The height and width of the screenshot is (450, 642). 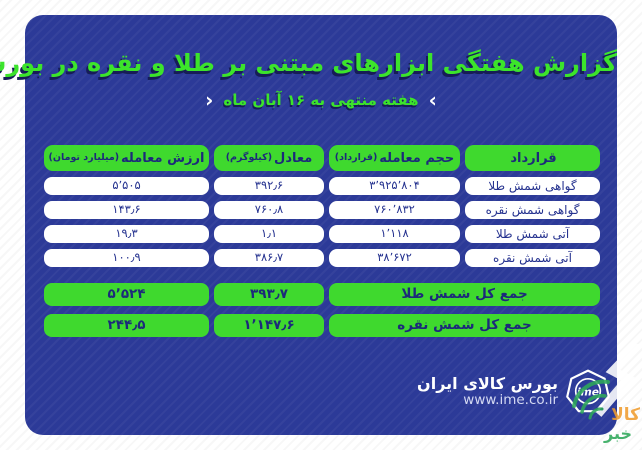 I want to click on chevron-left-icon: ‹, so click(x=209, y=100).